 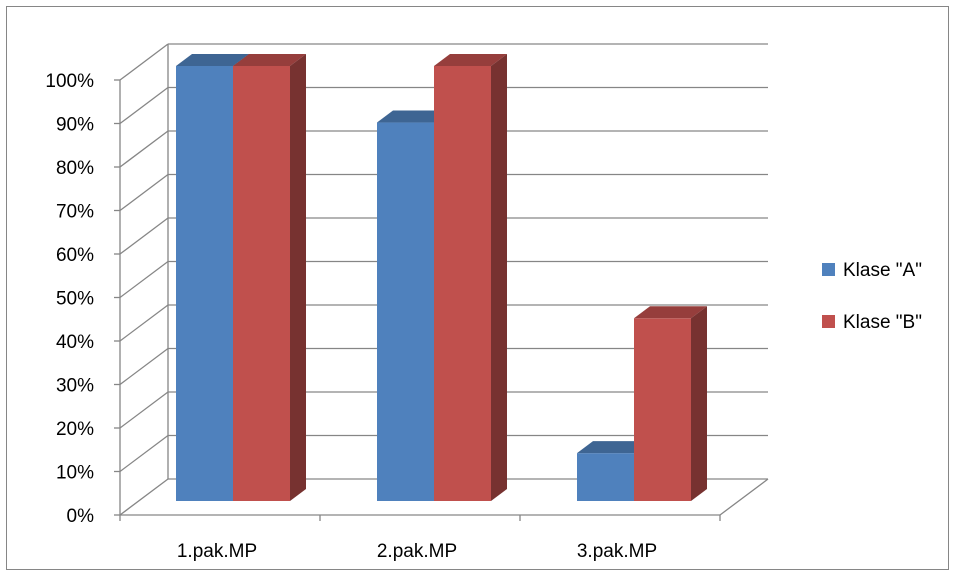 What do you see at coordinates (75, 168) in the screenshot?
I see `y-tick-label: 80%` at bounding box center [75, 168].